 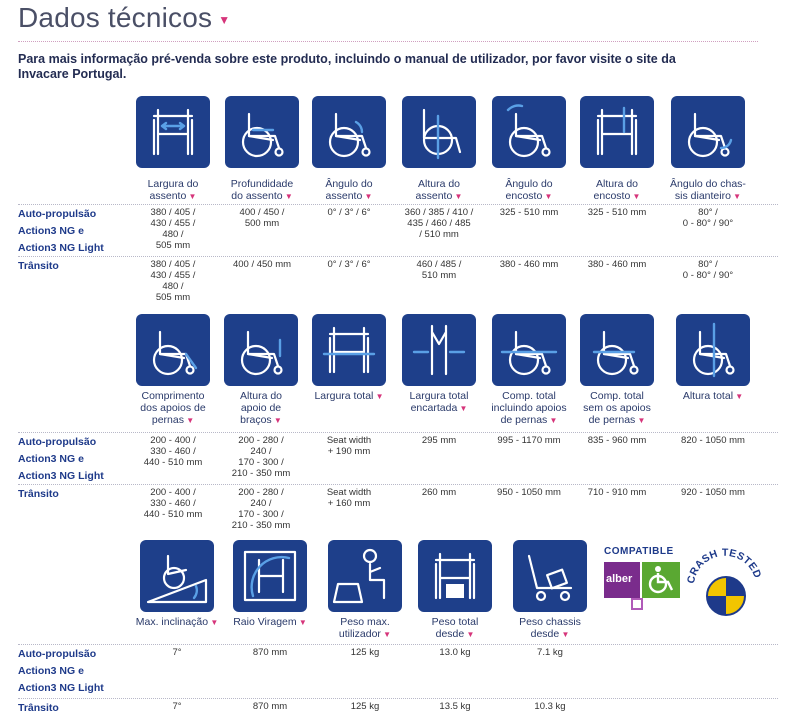 What do you see at coordinates (529, 492) in the screenshot?
I see `value-line: 950 - 1050 mm` at bounding box center [529, 492].